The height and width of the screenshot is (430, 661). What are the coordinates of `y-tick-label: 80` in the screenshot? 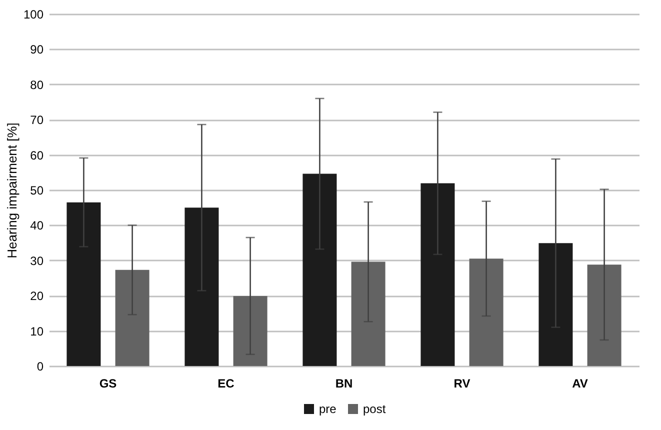 It's located at (37, 85).